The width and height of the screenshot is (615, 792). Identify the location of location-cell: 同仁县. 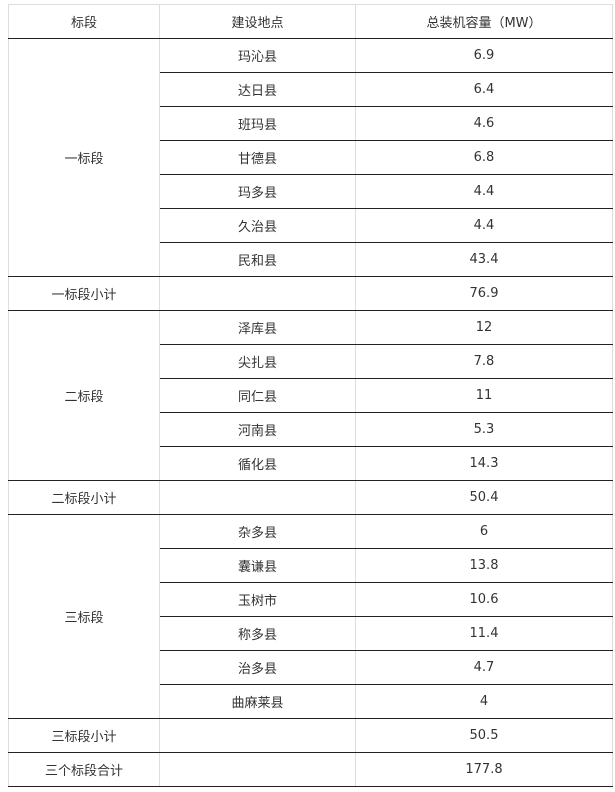
(257, 395).